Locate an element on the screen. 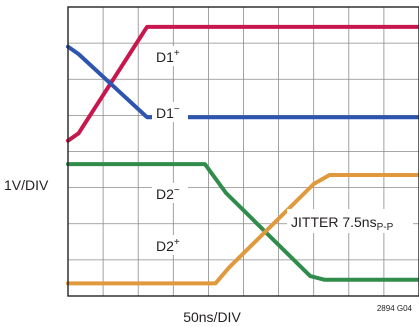 This screenshot has height=327, width=419. trace-label-bg-d2-minus is located at coordinates (170, 193).